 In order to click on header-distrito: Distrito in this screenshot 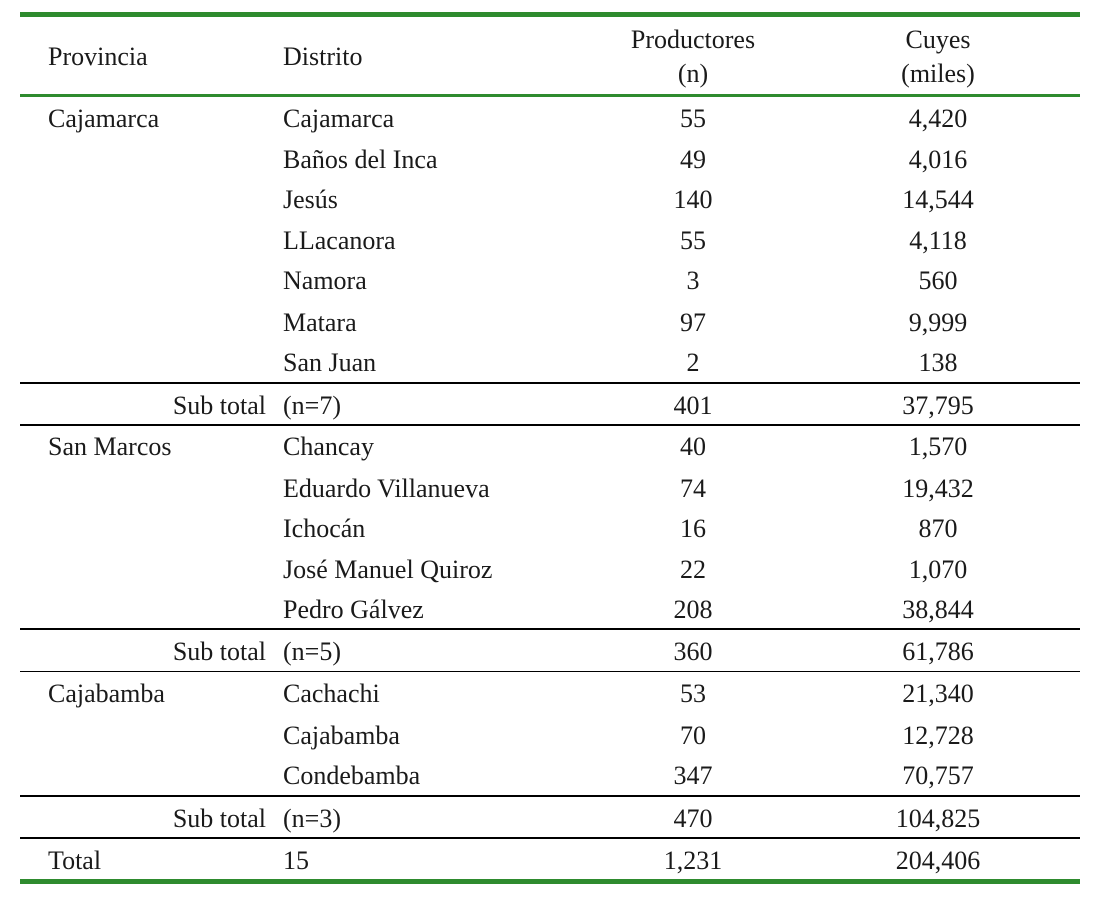, I will do `click(323, 56)`.